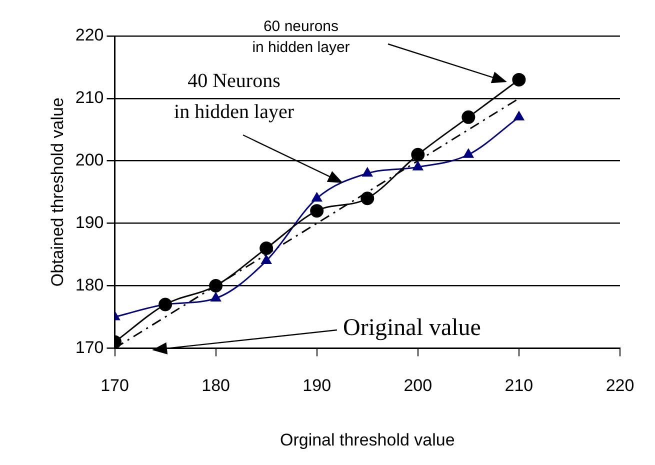  Describe the element at coordinates (519, 386) in the screenshot. I see `x-tick-label: 210` at that location.